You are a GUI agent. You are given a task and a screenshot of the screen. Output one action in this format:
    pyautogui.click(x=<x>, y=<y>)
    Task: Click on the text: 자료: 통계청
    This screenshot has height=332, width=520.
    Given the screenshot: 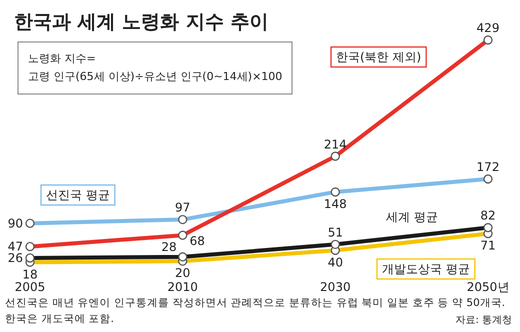 What is the action you would take?
    pyautogui.click(x=483, y=320)
    